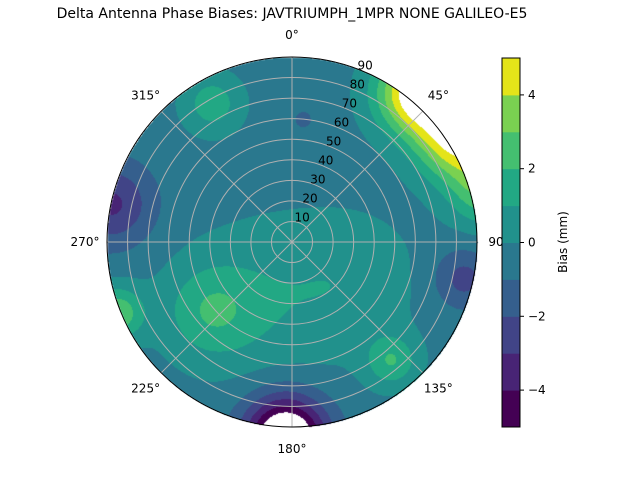 The image size is (640, 480). I want to click on colorbar-tick-label: 0, so click(532, 243).